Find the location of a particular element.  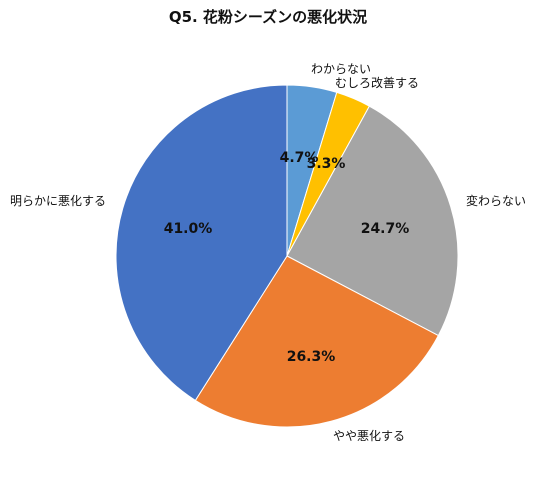

data-label: 4.7% is located at coordinates (299, 158).